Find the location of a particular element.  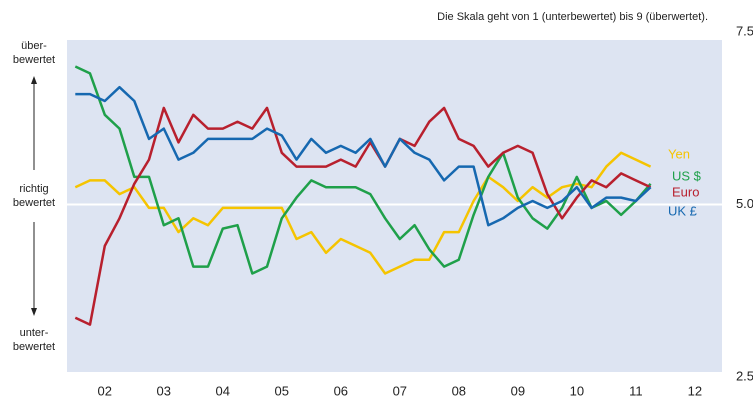

x-tick-label: 04 is located at coordinates (223, 390).